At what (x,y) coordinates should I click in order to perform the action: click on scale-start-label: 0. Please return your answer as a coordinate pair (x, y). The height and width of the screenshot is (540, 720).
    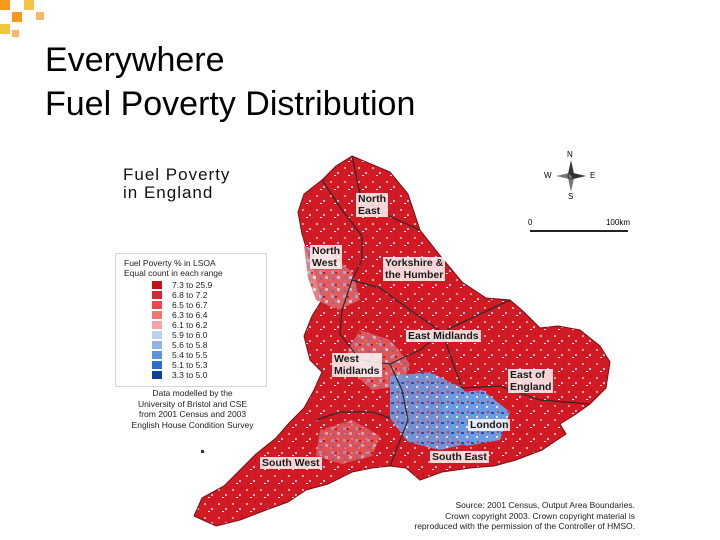
    Looking at the image, I should click on (530, 222).